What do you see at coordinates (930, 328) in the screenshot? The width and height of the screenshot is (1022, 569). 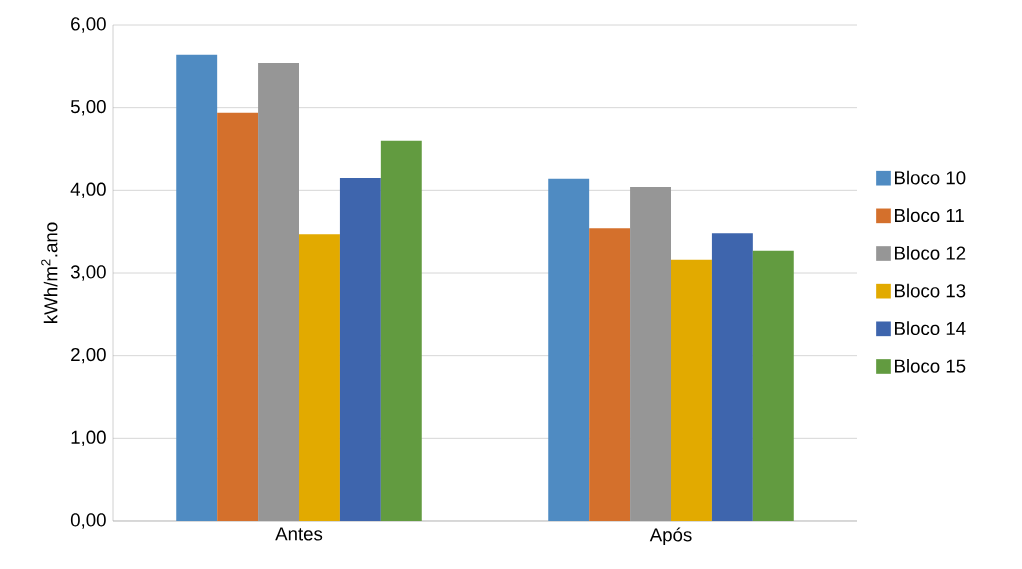 I see `legend-label: Bloco 14` at bounding box center [930, 328].